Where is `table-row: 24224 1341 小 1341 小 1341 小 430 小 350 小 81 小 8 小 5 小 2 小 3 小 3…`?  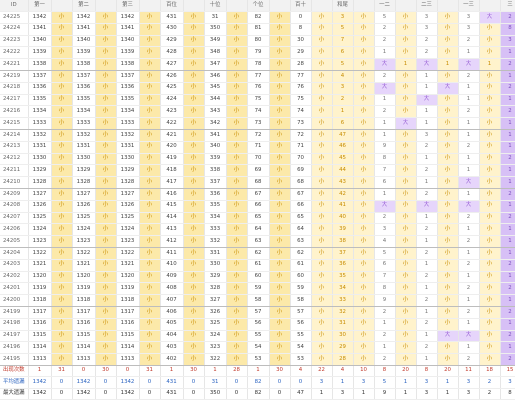 table-row: 24224 1341 小 1341 小 1341 小 430 小 350 小 81 小 8 小 5 小 2 小 3 小 3… is located at coordinates (257, 29).